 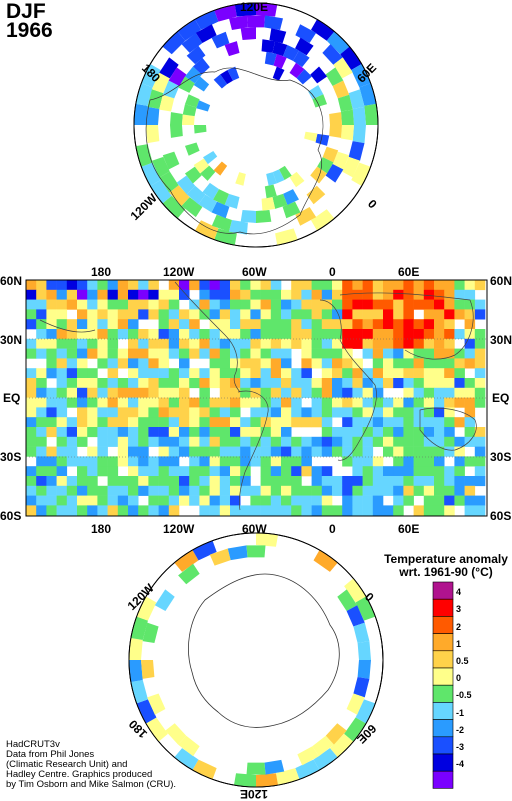 What do you see at coordinates (460, 712) in the screenshot?
I see `legend-tick-label: -1` at bounding box center [460, 712].